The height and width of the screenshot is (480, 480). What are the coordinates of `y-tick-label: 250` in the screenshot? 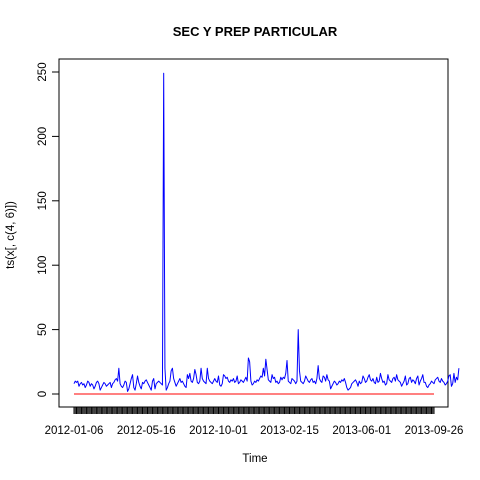 It's located at (43, 71).